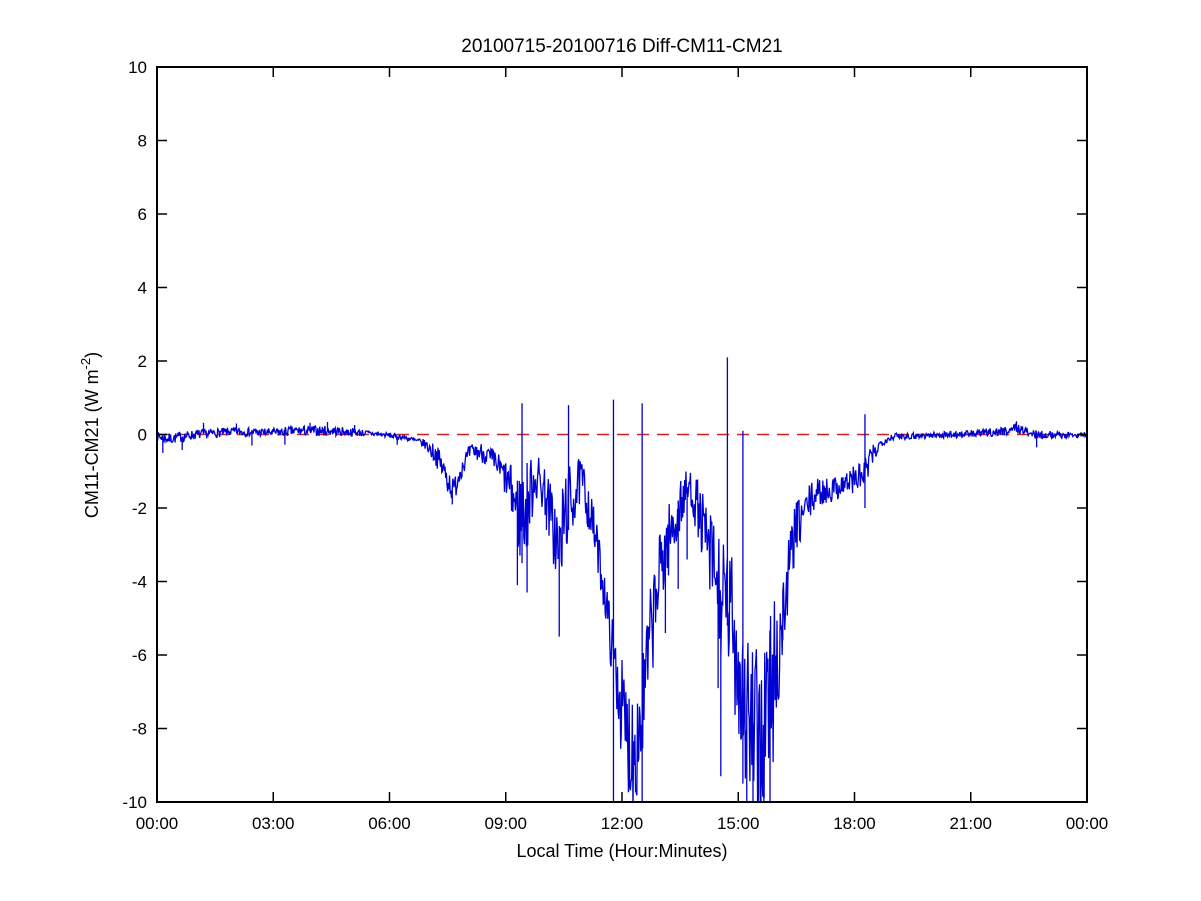 The width and height of the screenshot is (1201, 901). Describe the element at coordinates (139, 582) in the screenshot. I see `y-tick-label: -4` at that location.